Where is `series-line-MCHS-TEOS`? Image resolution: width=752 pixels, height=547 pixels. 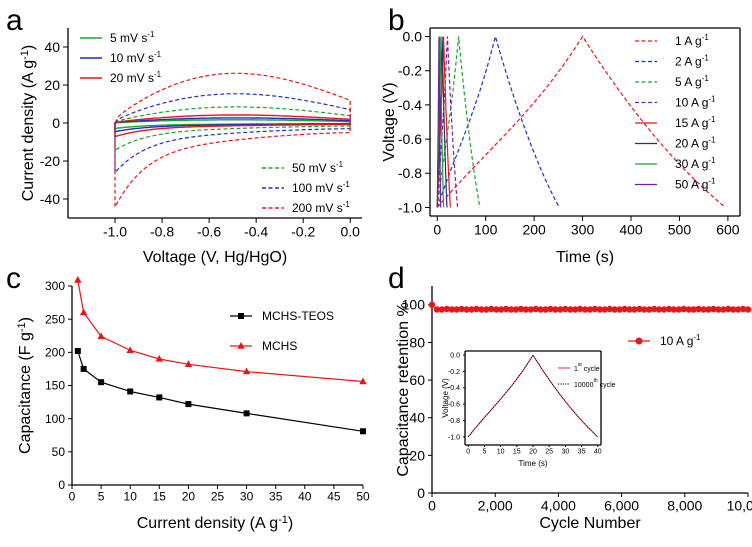 series-line-MCHS-TEOS is located at coordinates (220, 391).